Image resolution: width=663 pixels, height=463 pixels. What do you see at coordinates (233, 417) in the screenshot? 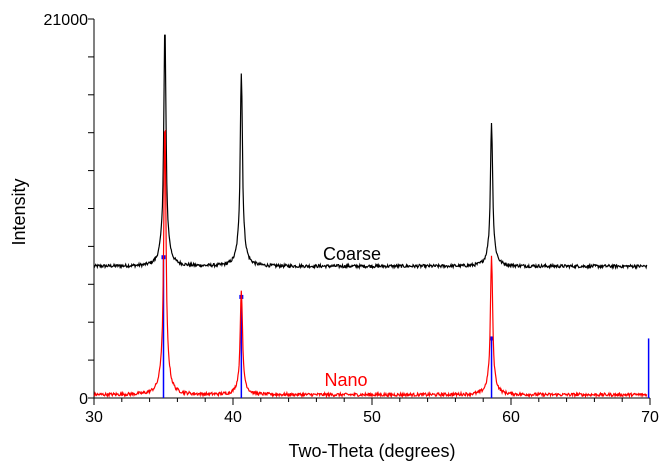
I see `x-tick-label: 40` at bounding box center [233, 417].